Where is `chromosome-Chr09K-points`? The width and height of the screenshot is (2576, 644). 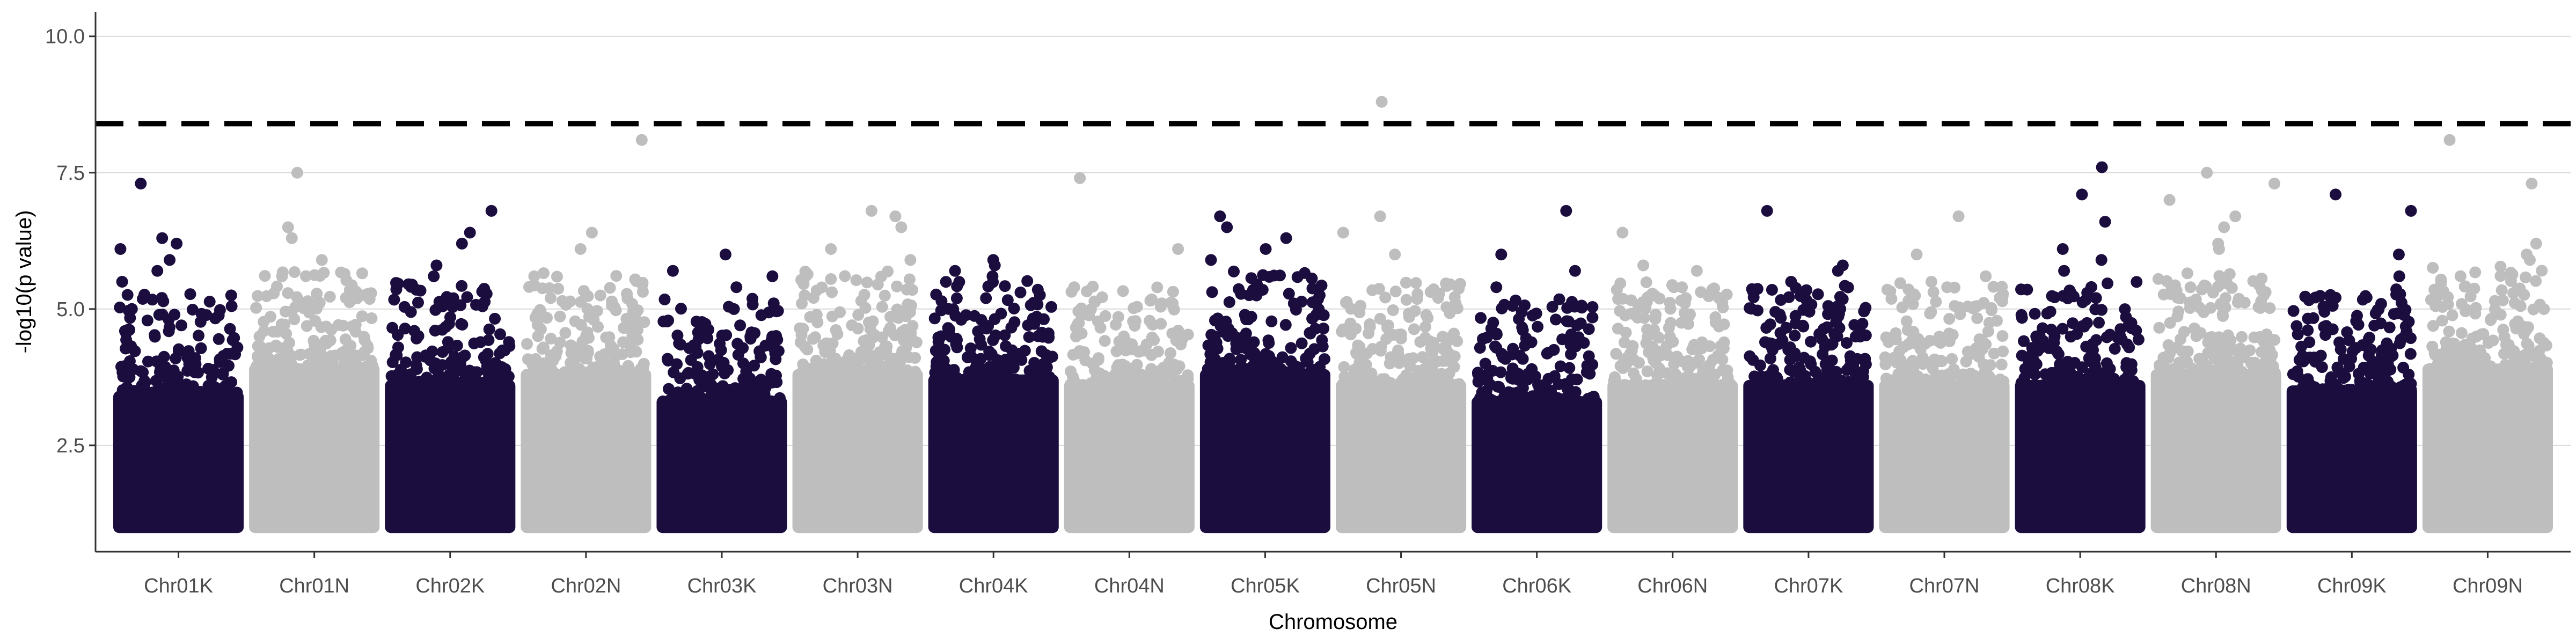 chromosome-Chr09K-points is located at coordinates (2351, 360).